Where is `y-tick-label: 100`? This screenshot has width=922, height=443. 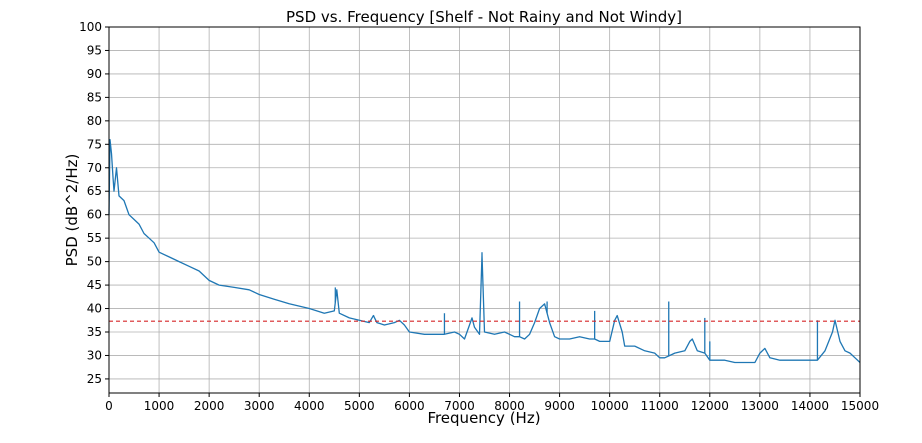
y-tick-label: 100 is located at coordinates (90, 27).